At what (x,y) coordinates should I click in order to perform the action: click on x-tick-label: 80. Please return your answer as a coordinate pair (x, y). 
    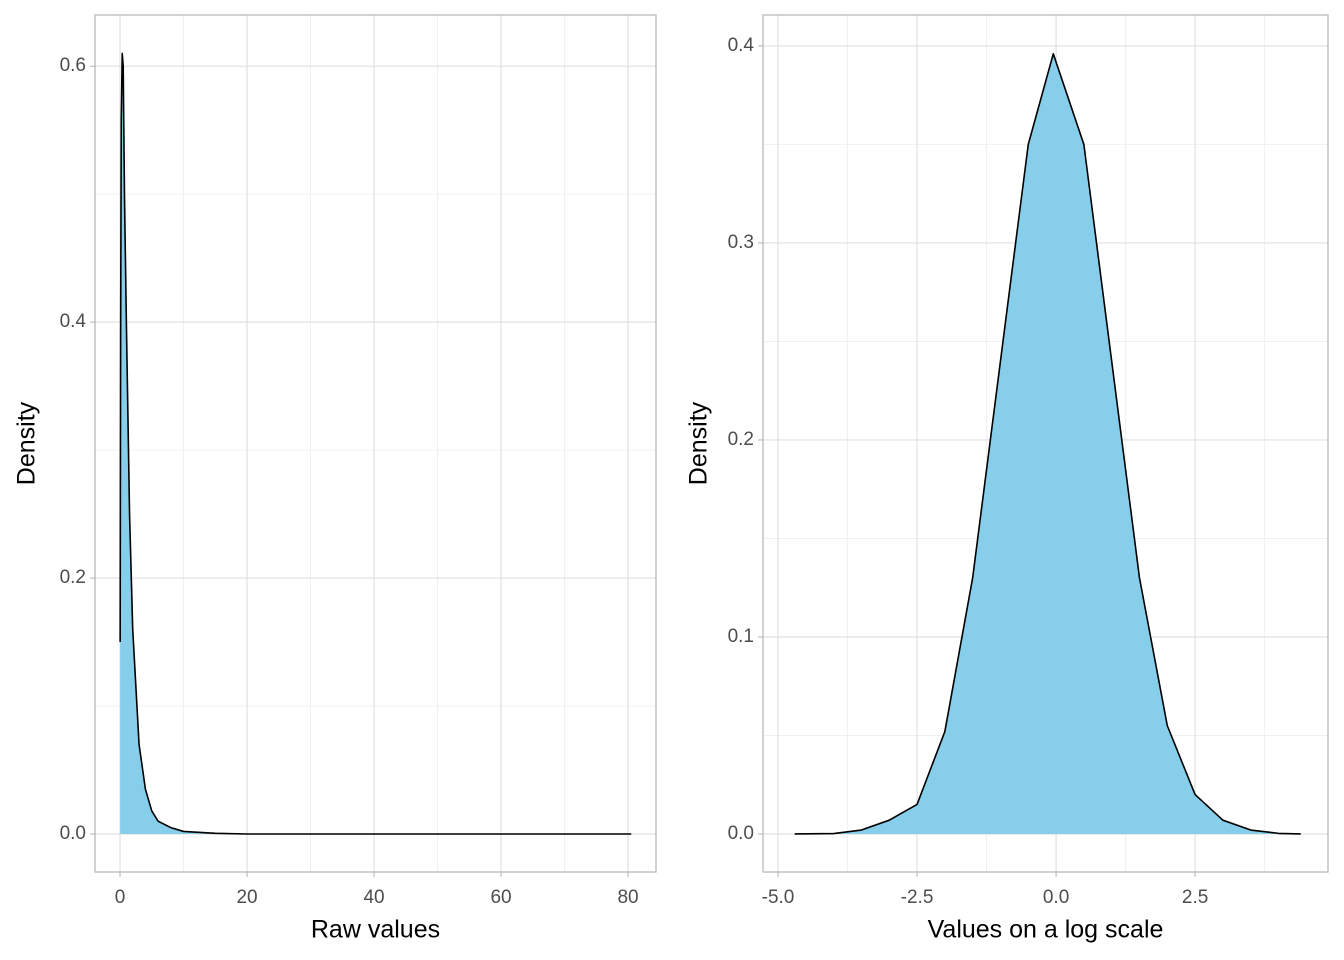
    Looking at the image, I should click on (627, 897).